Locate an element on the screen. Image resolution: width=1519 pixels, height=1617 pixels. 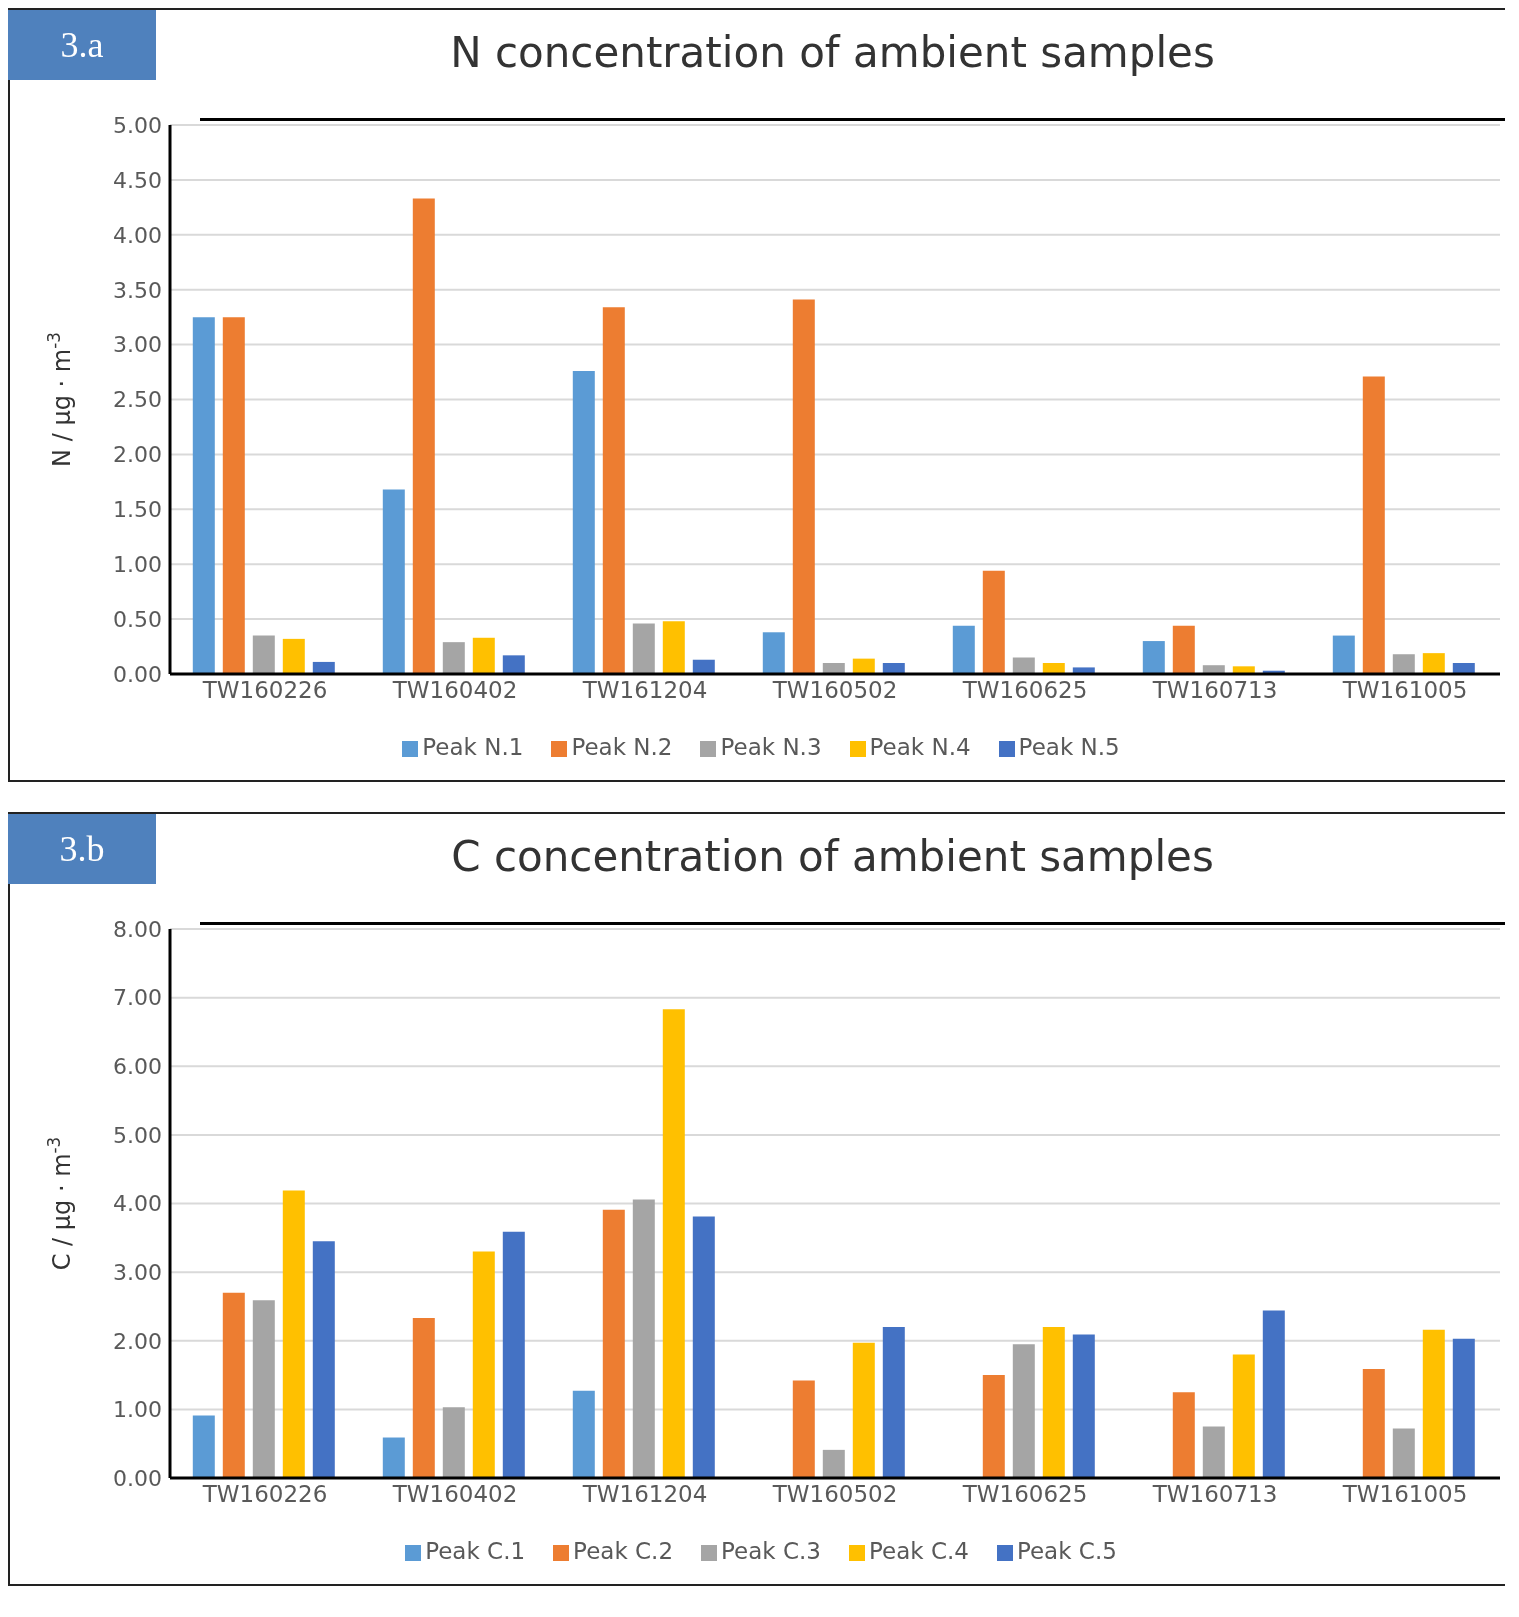
y-tick-label: 3.00 is located at coordinates (137, 1272).